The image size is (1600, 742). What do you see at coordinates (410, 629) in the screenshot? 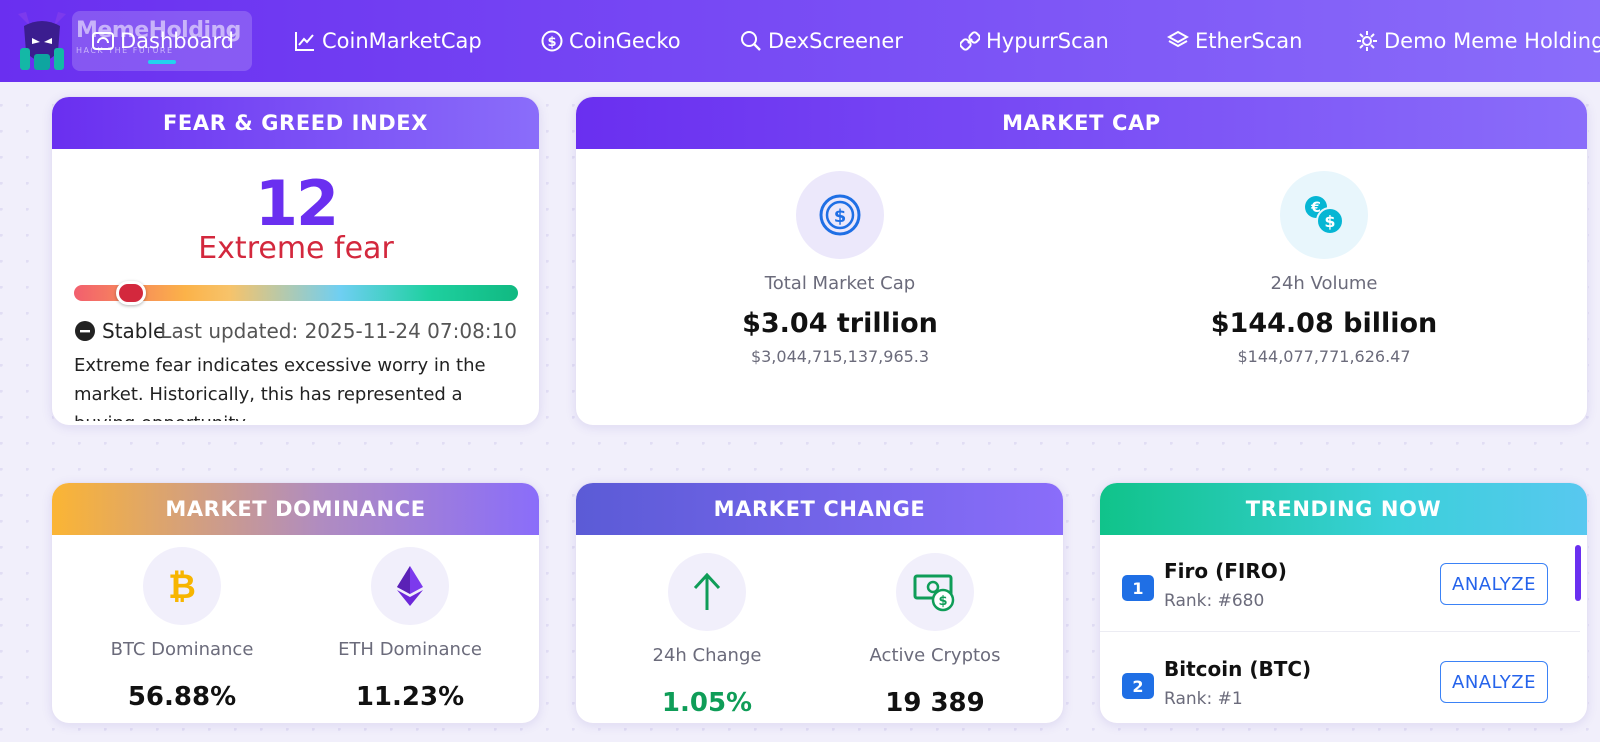
I see `eth-dominance: ETH Dominance 11.23%` at bounding box center [410, 629].